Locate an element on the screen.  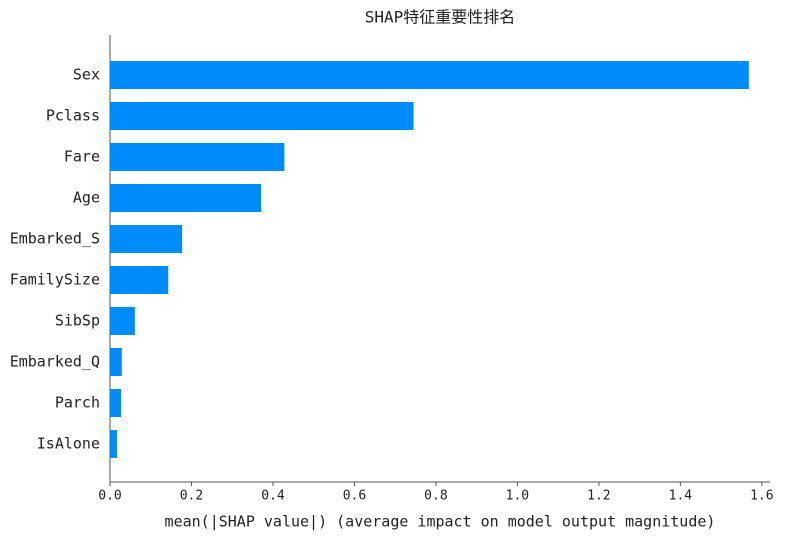
y-tick-label: Embarked_S is located at coordinates (55, 239).